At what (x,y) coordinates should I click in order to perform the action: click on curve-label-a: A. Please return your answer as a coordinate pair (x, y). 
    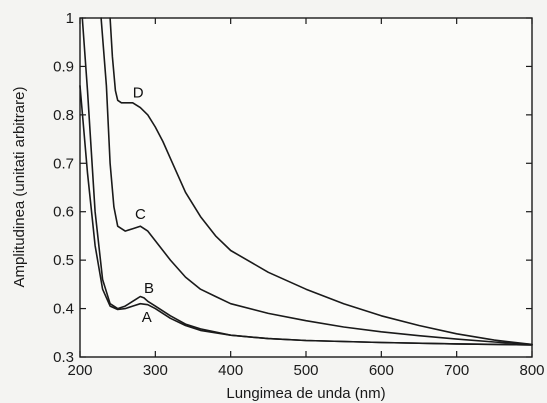
    Looking at the image, I should click on (147, 317).